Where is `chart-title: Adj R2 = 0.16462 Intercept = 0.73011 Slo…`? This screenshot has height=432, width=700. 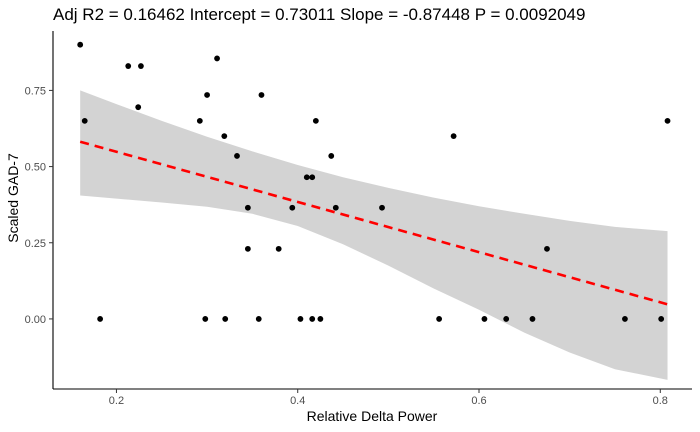 chart-title: Adj R2 = 0.16462 Intercept = 0.73011 Slo… is located at coordinates (319, 14).